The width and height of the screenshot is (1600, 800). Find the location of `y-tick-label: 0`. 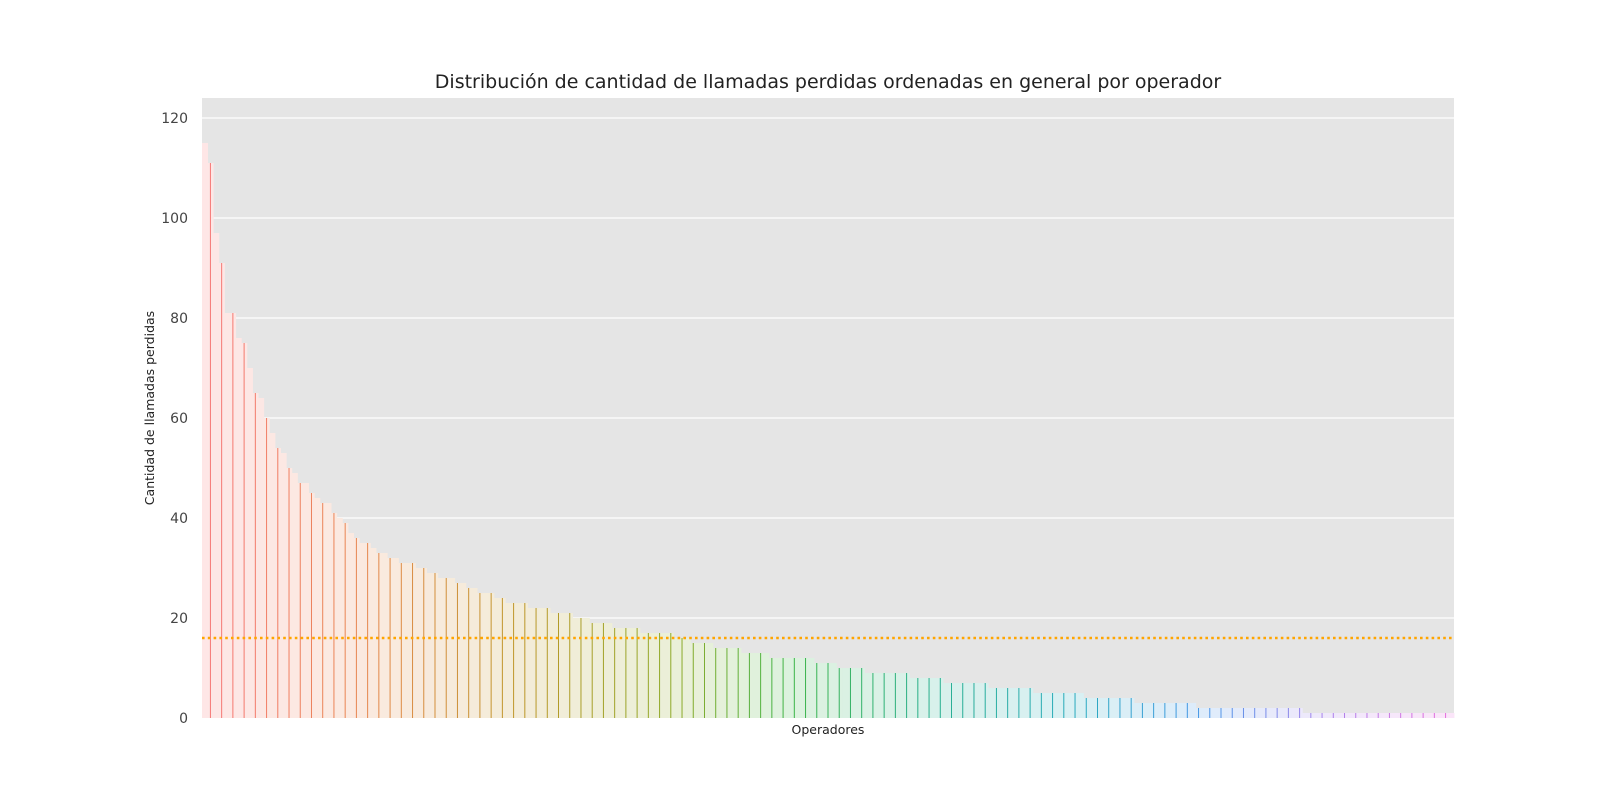

y-tick-label: 0 is located at coordinates (183, 719).